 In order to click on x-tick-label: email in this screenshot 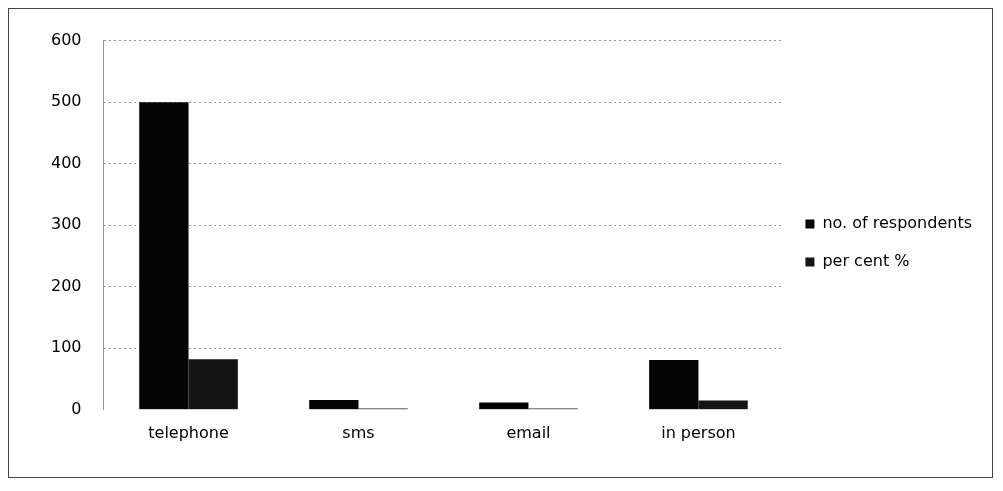, I will do `click(528, 432)`.